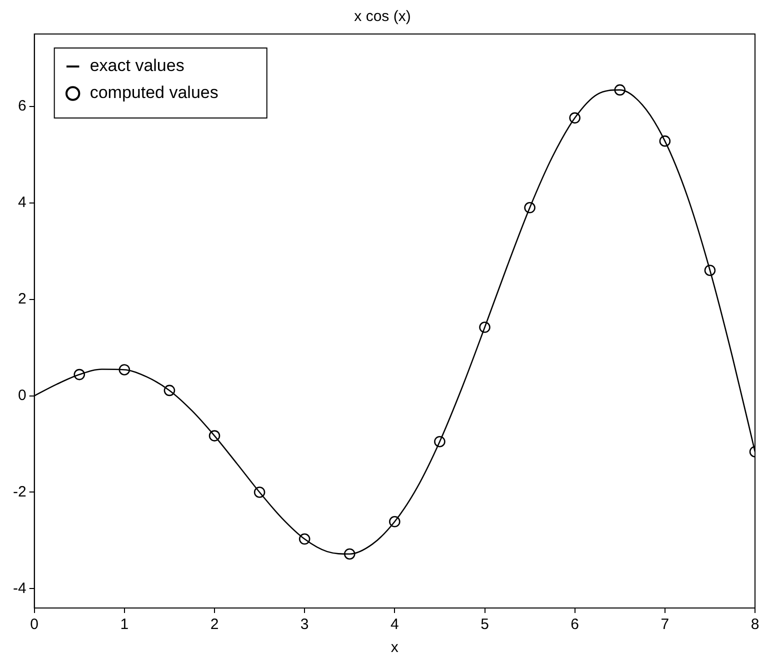 This screenshot has height=663, width=767. Describe the element at coordinates (382, 17) in the screenshot. I see `chart-title: x cos (x)` at that location.